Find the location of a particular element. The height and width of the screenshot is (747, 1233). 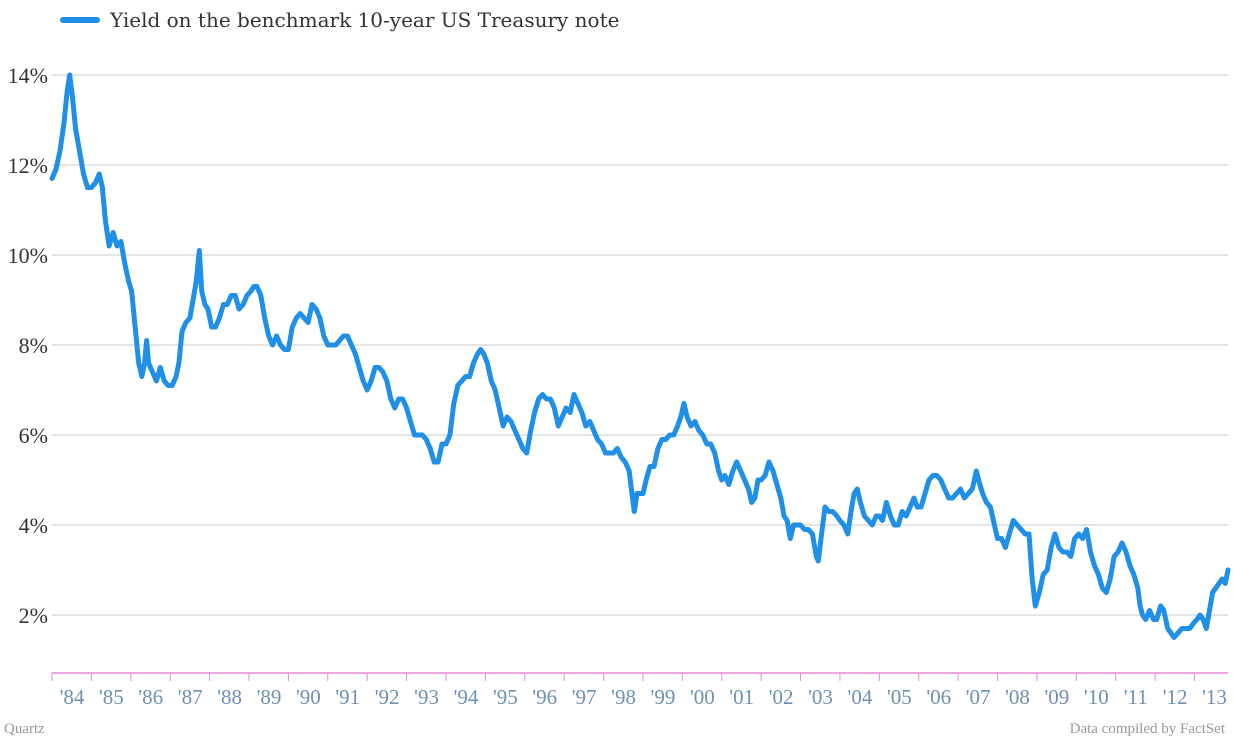

y-axis: 2% 4% 6% 8% 10% 12% 14% is located at coordinates (28, 345).